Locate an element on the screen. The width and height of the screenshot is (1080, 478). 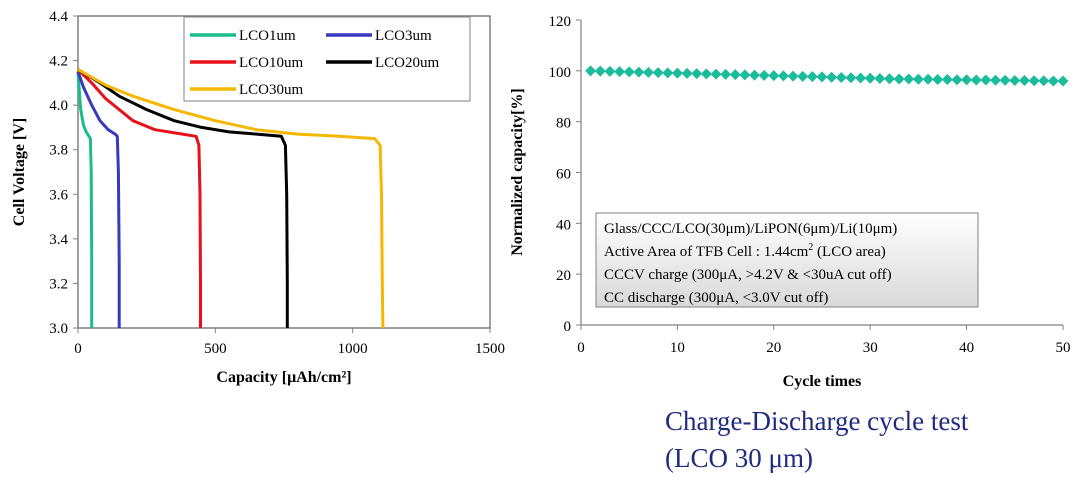
left-y-tick-label: 4.0 is located at coordinates (58, 106).